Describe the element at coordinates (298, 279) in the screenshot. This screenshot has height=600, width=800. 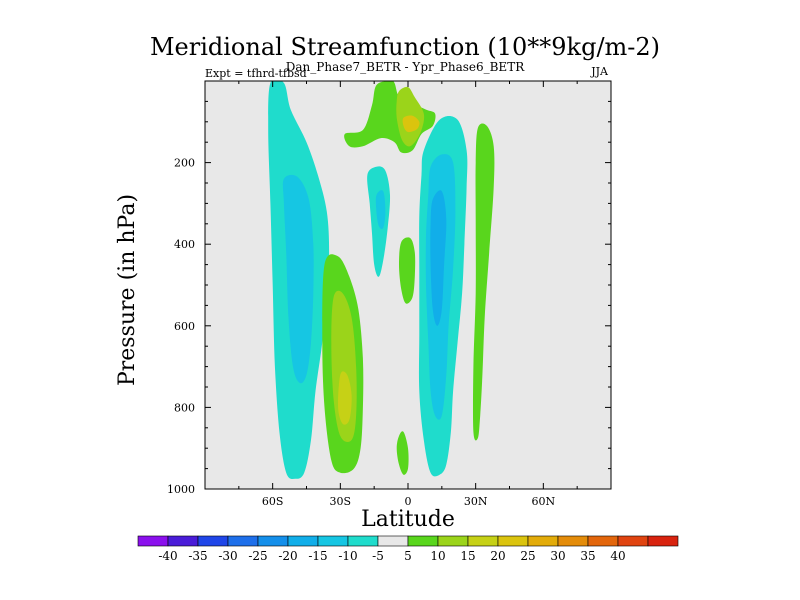
I see `contour-region-sh-outer-negative-core` at that location.